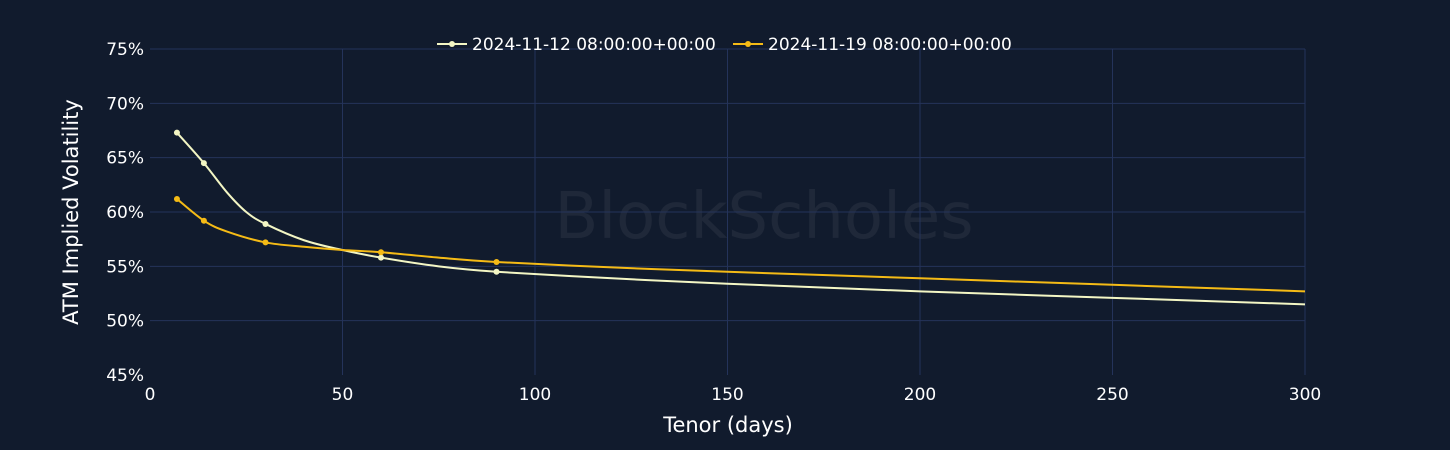  Describe the element at coordinates (920, 395) in the screenshot. I see `x-tick-label: 200` at that location.